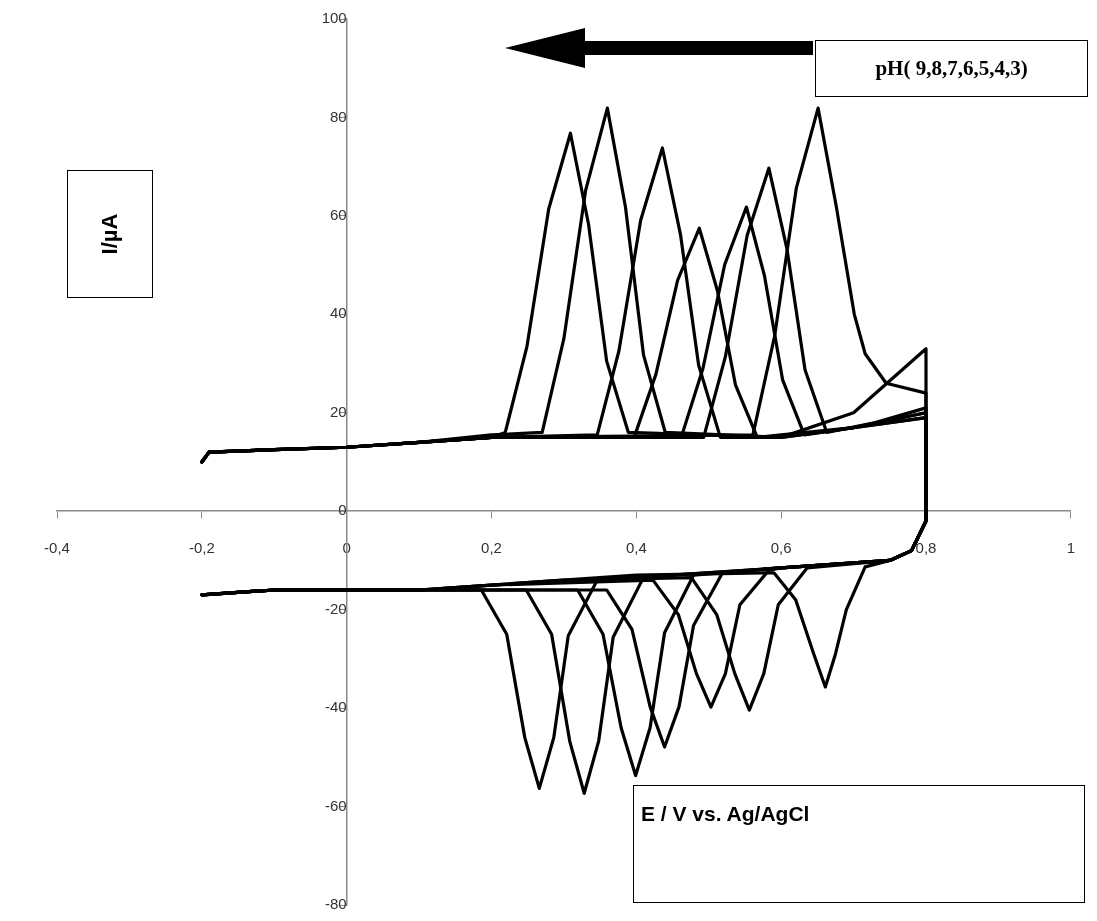 This screenshot has width=1097, height=921. Describe the element at coordinates (335, 707) in the screenshot. I see `y-tick-label: -40` at that location.